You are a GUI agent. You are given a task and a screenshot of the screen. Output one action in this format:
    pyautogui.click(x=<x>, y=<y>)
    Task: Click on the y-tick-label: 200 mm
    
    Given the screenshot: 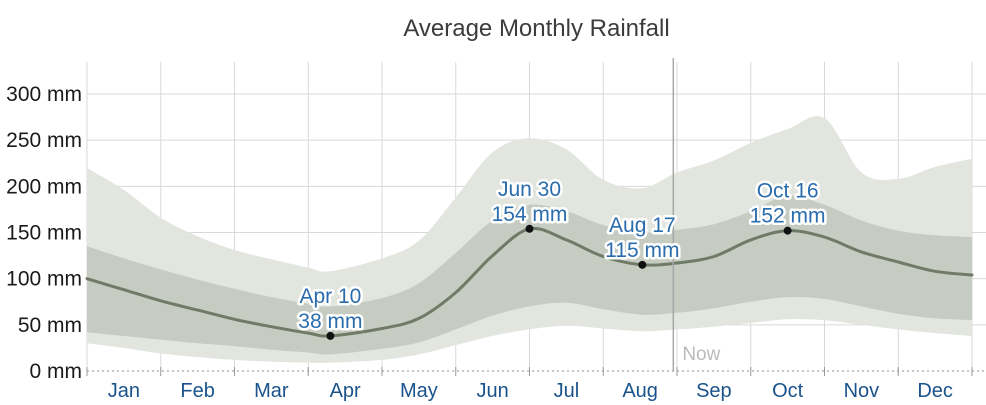 What is the action you would take?
    pyautogui.click(x=44, y=186)
    